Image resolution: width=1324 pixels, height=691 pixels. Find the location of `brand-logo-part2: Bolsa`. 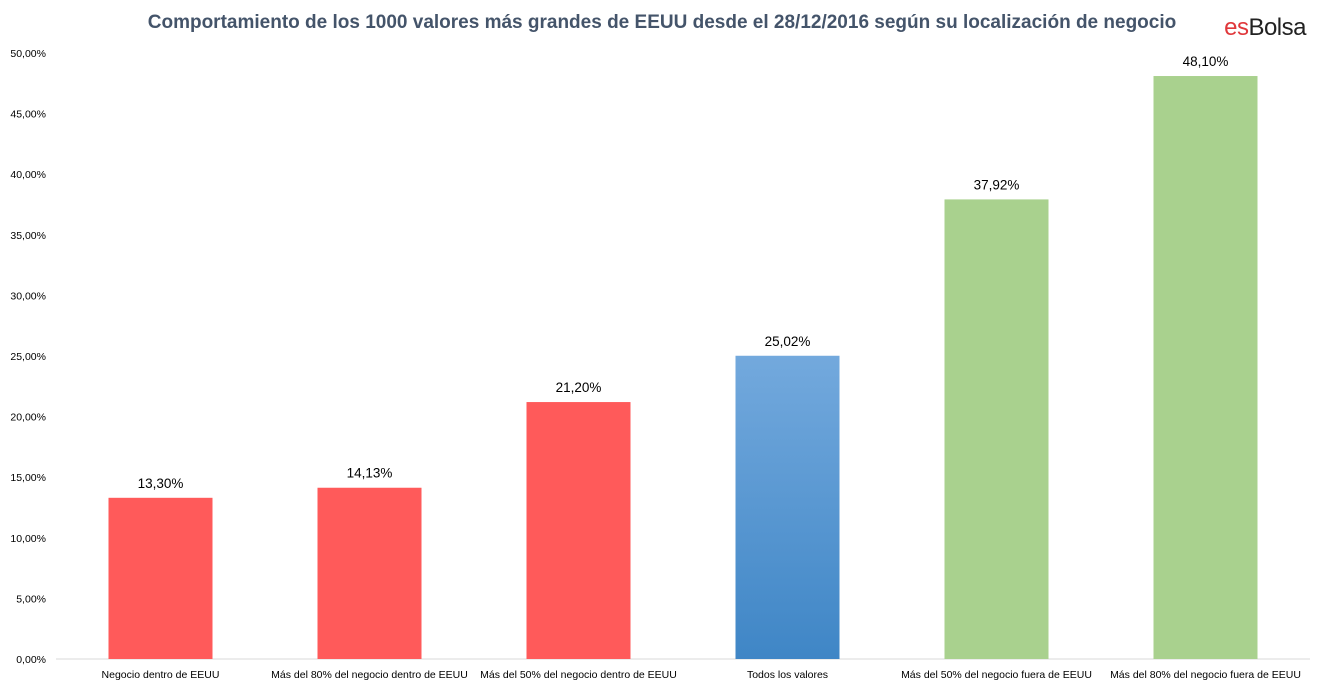

brand-logo-part2: Bolsa is located at coordinates (1277, 27).